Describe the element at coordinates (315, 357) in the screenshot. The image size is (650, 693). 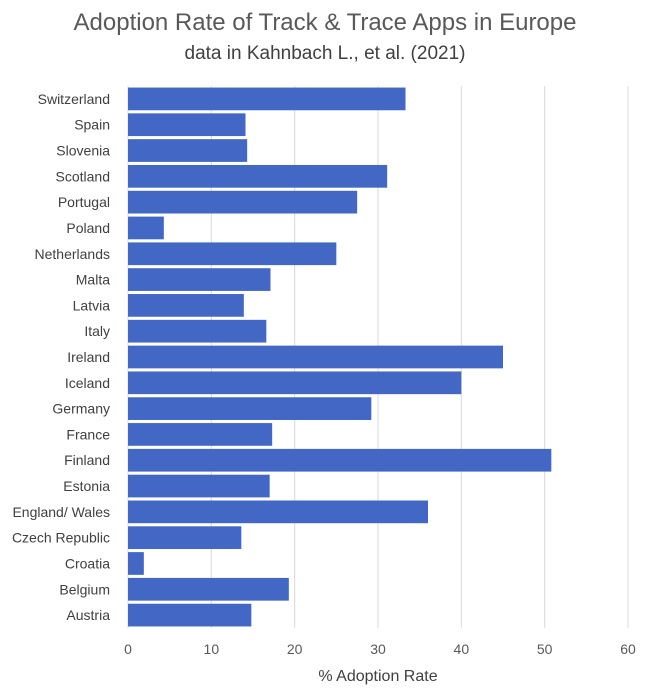
I see `bar-ireland` at that location.